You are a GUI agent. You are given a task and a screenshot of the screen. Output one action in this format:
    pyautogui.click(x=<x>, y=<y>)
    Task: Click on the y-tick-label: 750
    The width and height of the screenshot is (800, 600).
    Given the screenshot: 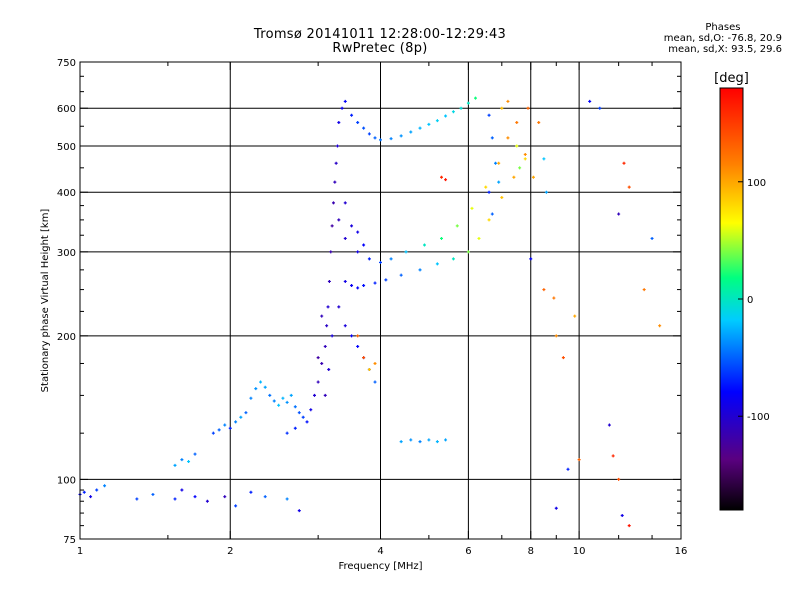 What is the action you would take?
    pyautogui.click(x=66, y=63)
    